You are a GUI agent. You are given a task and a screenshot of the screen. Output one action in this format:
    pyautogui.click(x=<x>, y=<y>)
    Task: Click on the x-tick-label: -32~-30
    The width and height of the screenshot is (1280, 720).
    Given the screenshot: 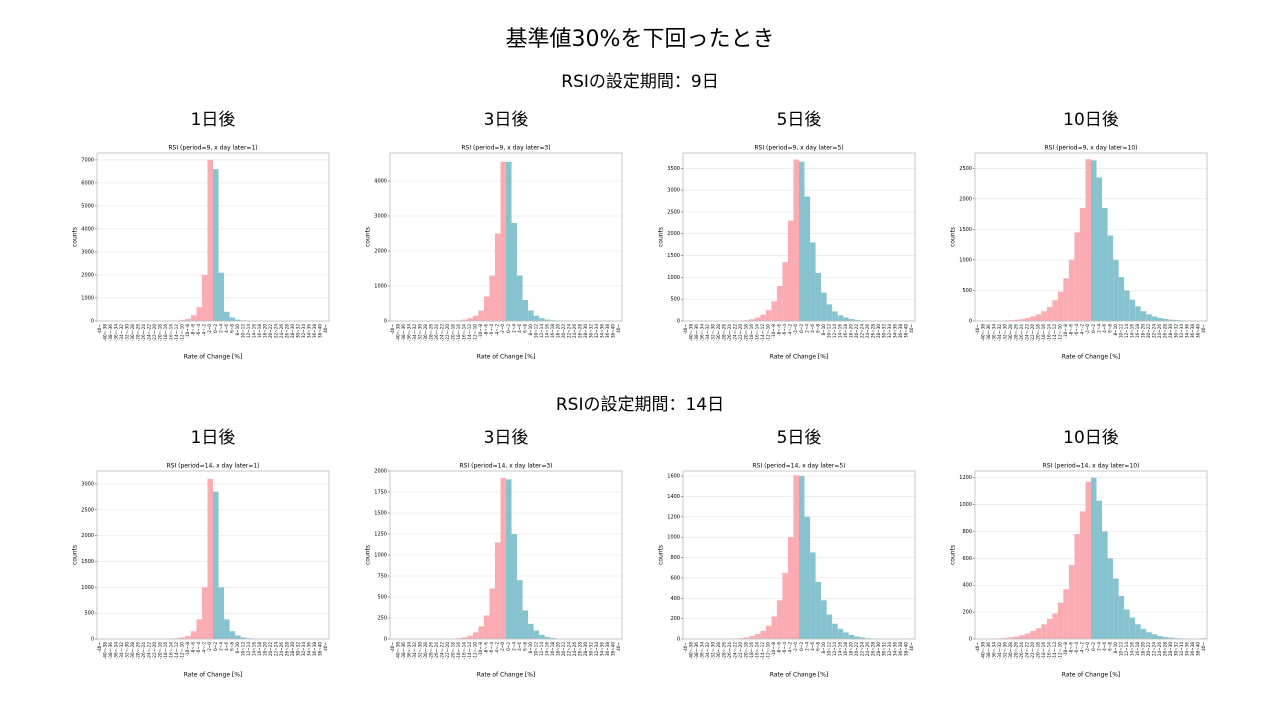 What is the action you would take?
    pyautogui.click(x=126, y=333)
    